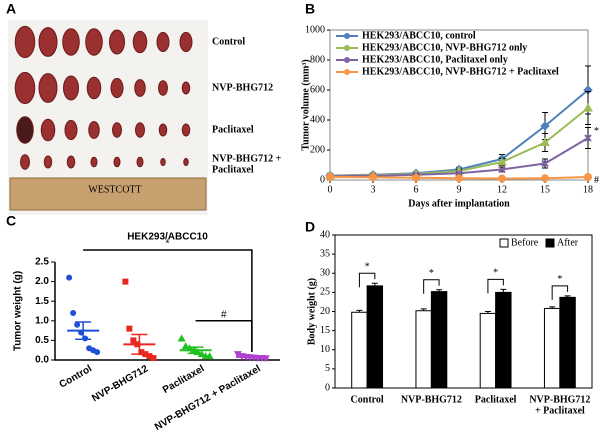 The width and height of the screenshot is (600, 440). What do you see at coordinates (347, 72) in the screenshot?
I see `legend-marker` at bounding box center [347, 72].